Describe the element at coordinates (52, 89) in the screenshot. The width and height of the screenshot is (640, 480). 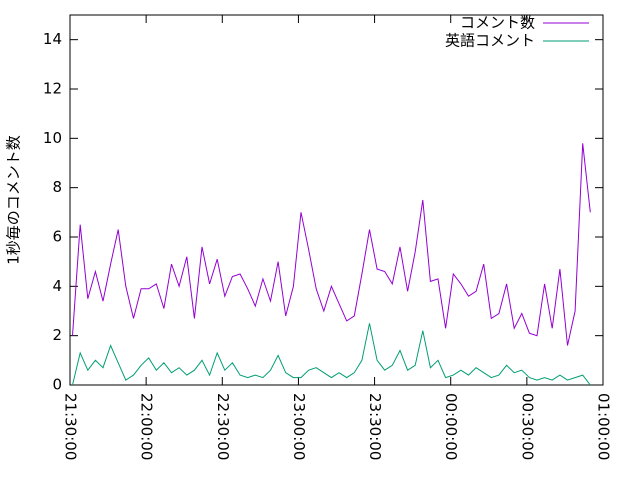
I see `y-tick-label: 12` at that location.